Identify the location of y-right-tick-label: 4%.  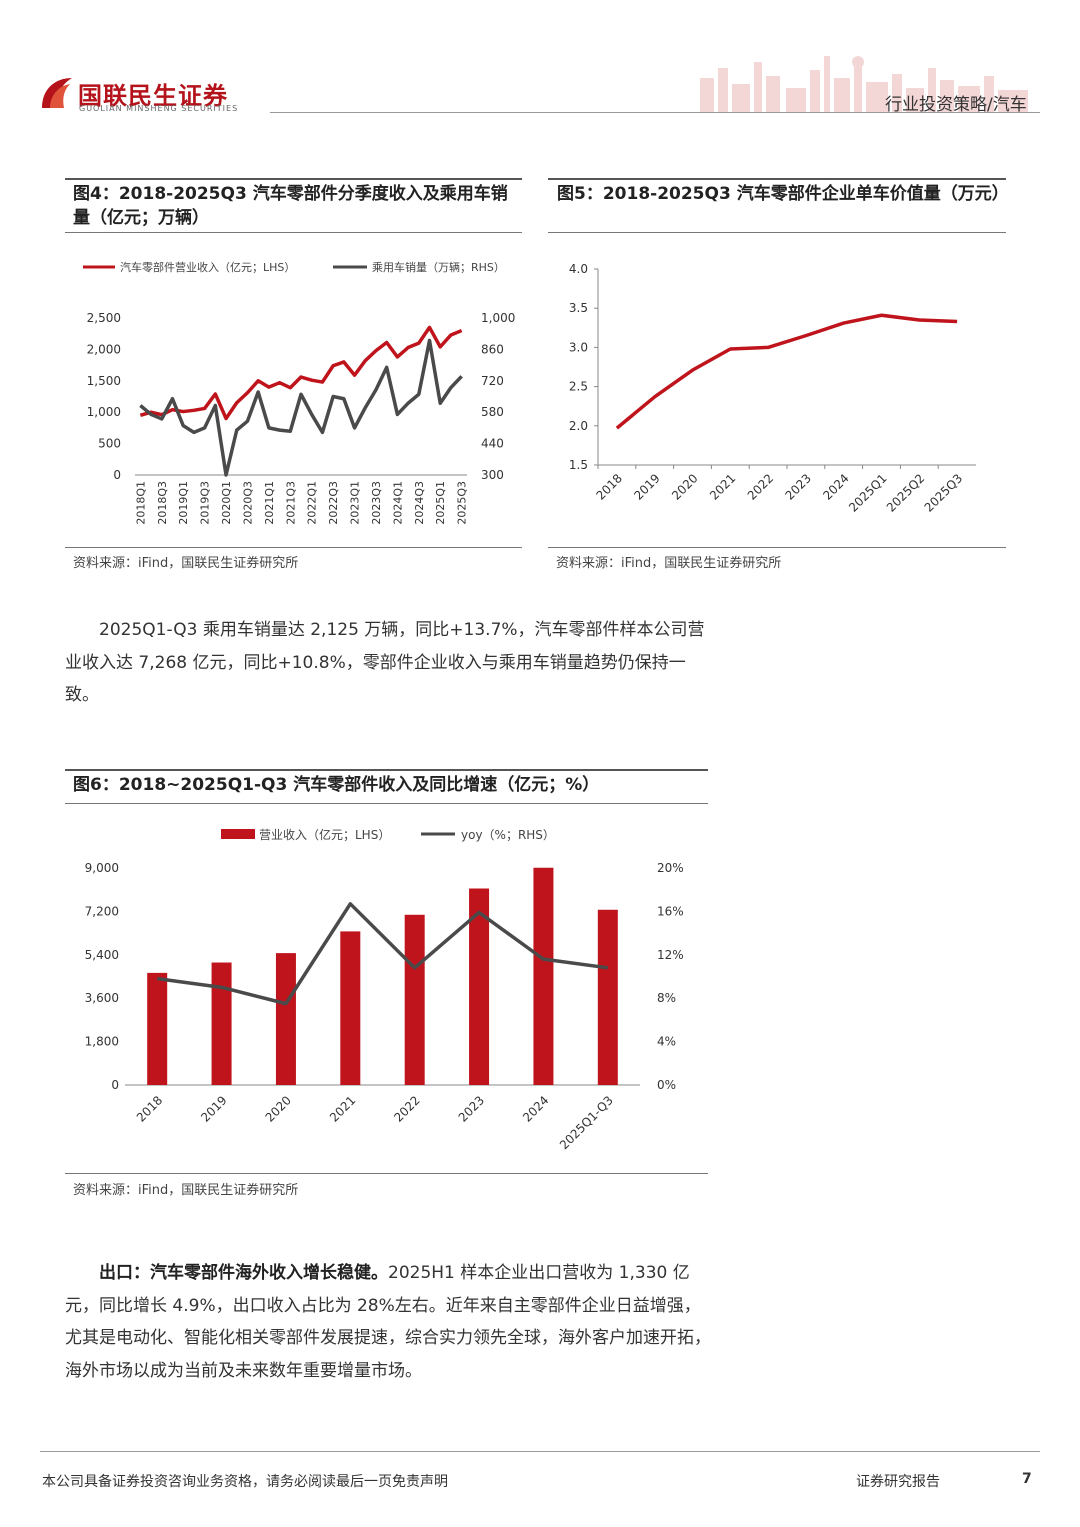
(666, 1042).